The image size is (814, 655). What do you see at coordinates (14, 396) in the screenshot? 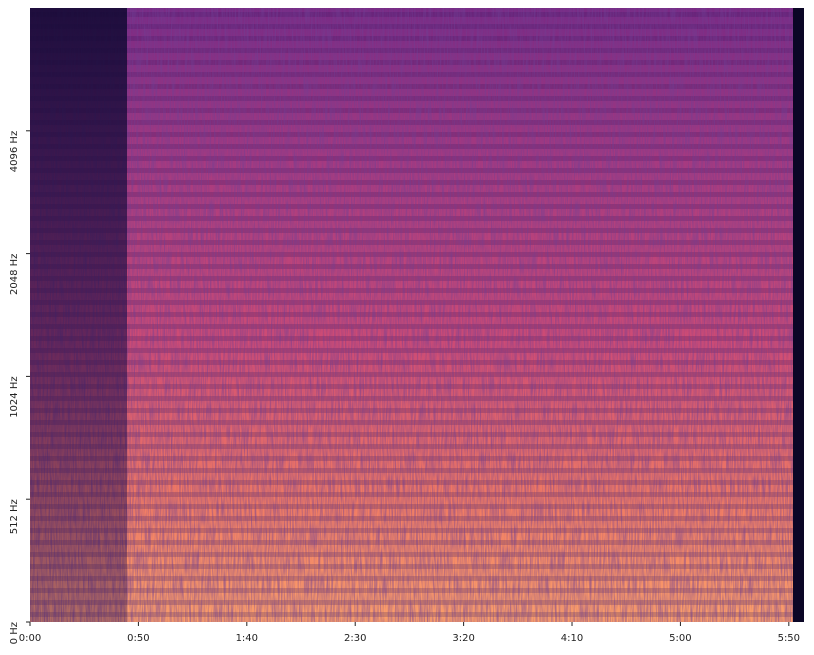
I see `y-tick-label: 1024 Hz` at bounding box center [14, 396].